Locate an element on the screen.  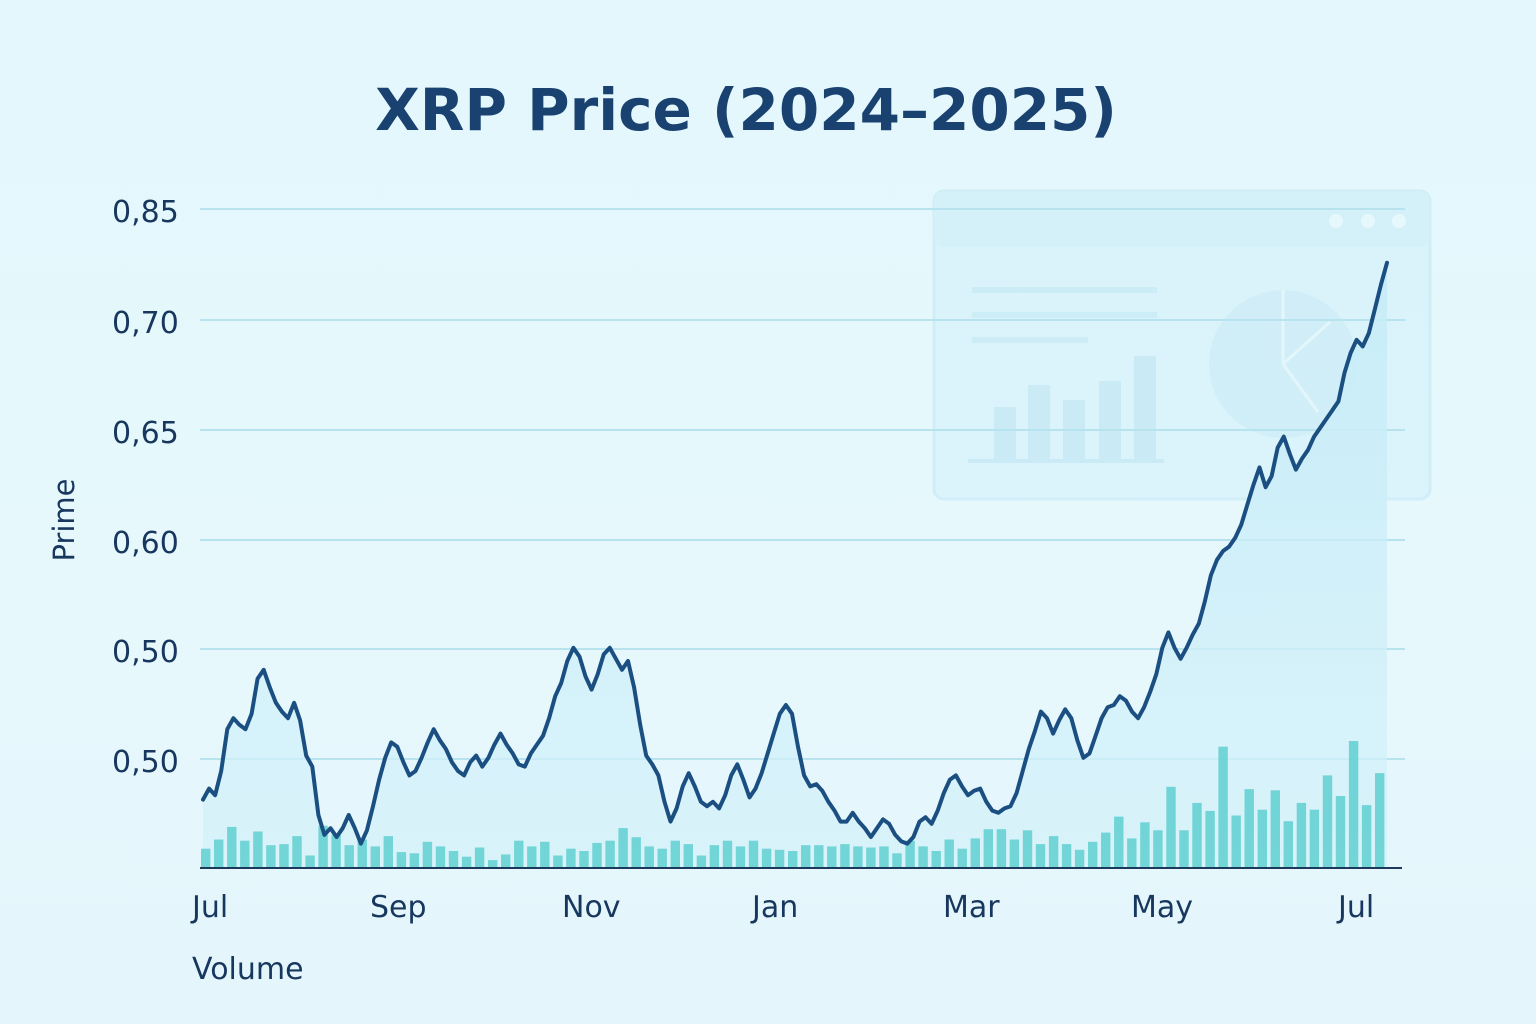
x-tick-label: Mar is located at coordinates (971, 907).